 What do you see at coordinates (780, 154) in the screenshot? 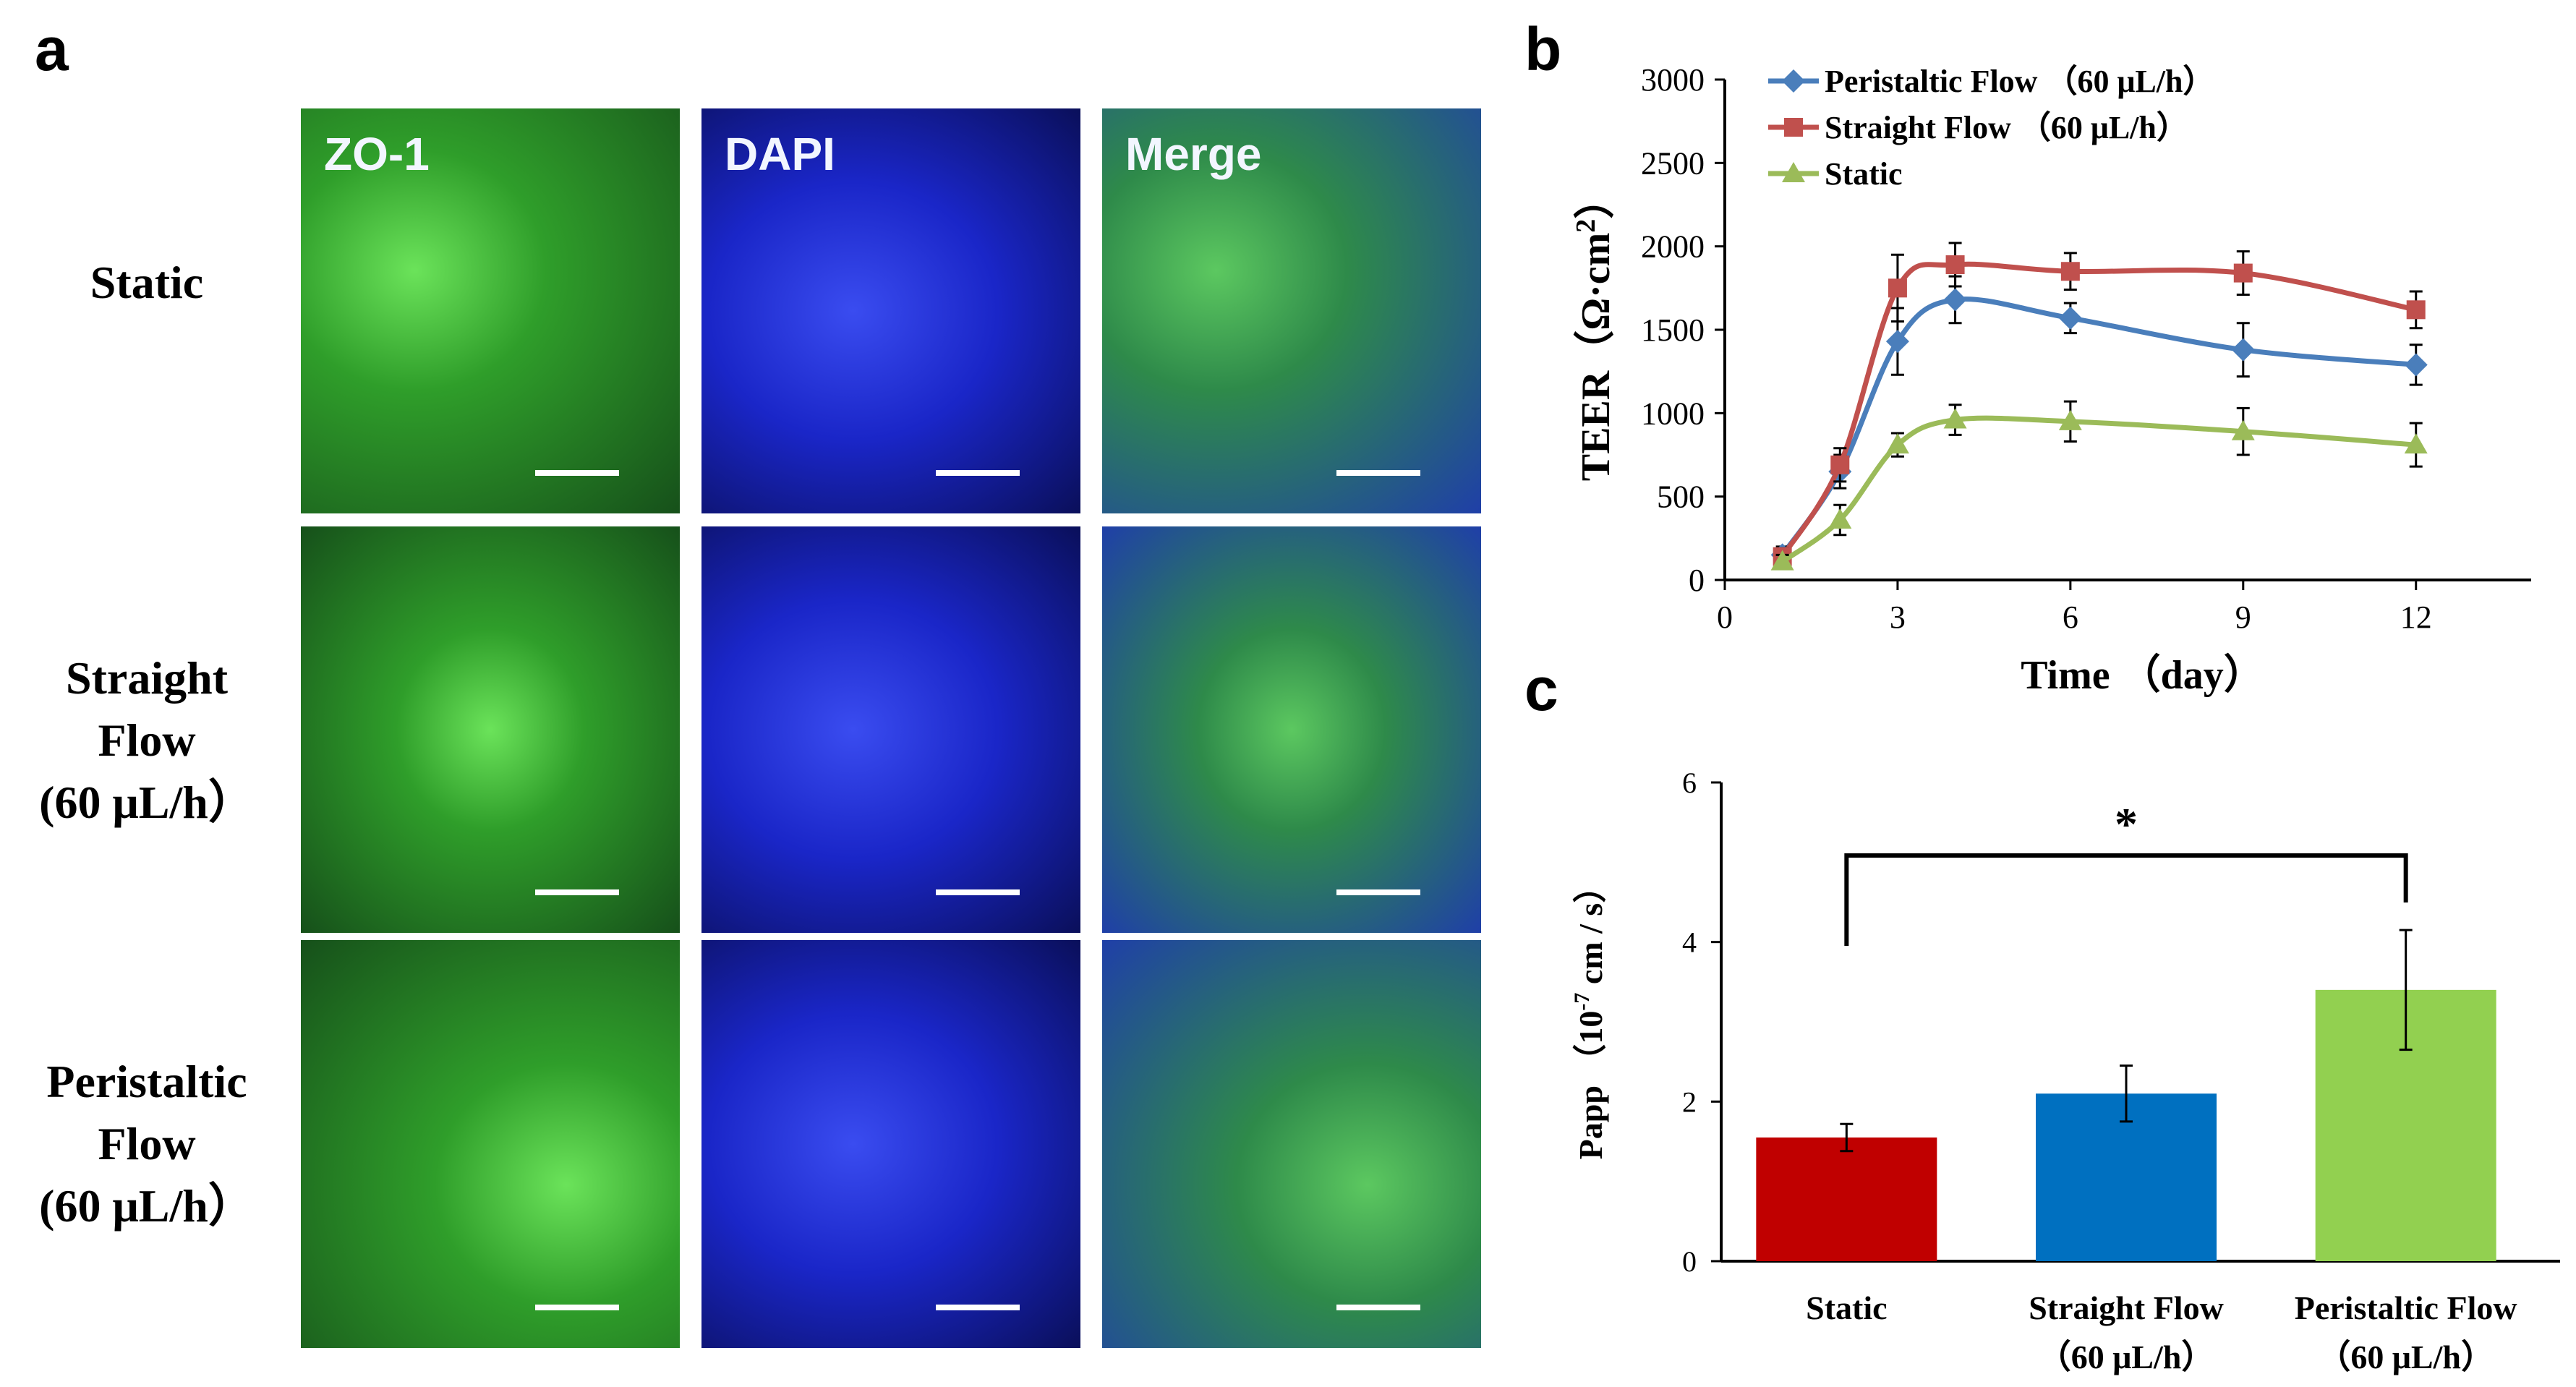
I see `column-label-dapi: DAPI` at bounding box center [780, 154].